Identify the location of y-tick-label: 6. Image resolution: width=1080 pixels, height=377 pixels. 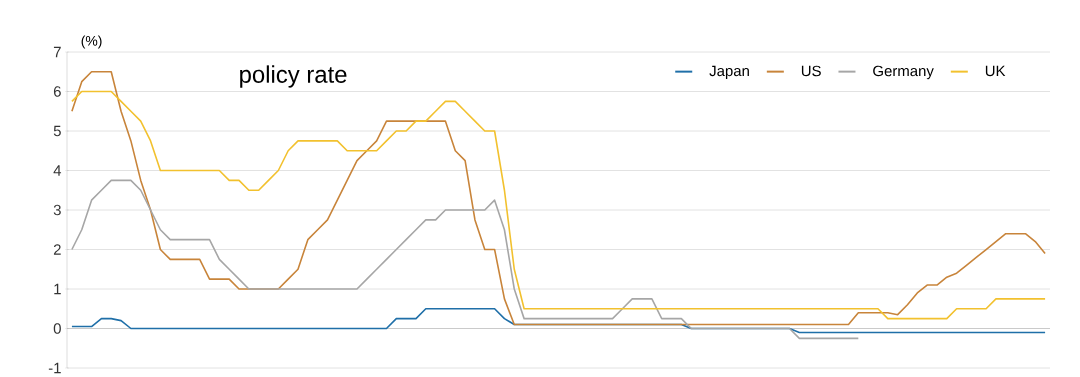
(57, 91).